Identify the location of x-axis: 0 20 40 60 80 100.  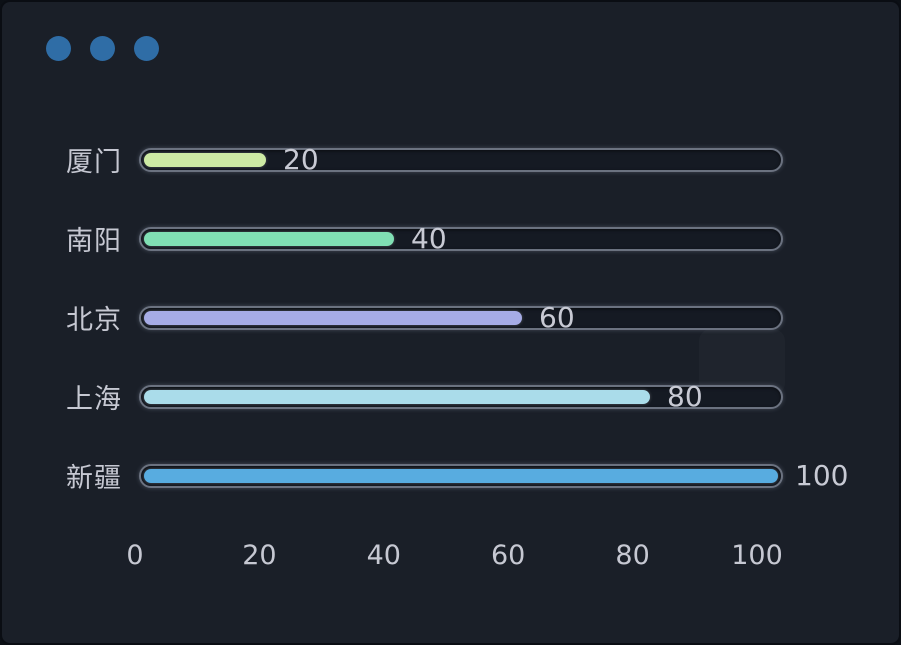
(454, 557).